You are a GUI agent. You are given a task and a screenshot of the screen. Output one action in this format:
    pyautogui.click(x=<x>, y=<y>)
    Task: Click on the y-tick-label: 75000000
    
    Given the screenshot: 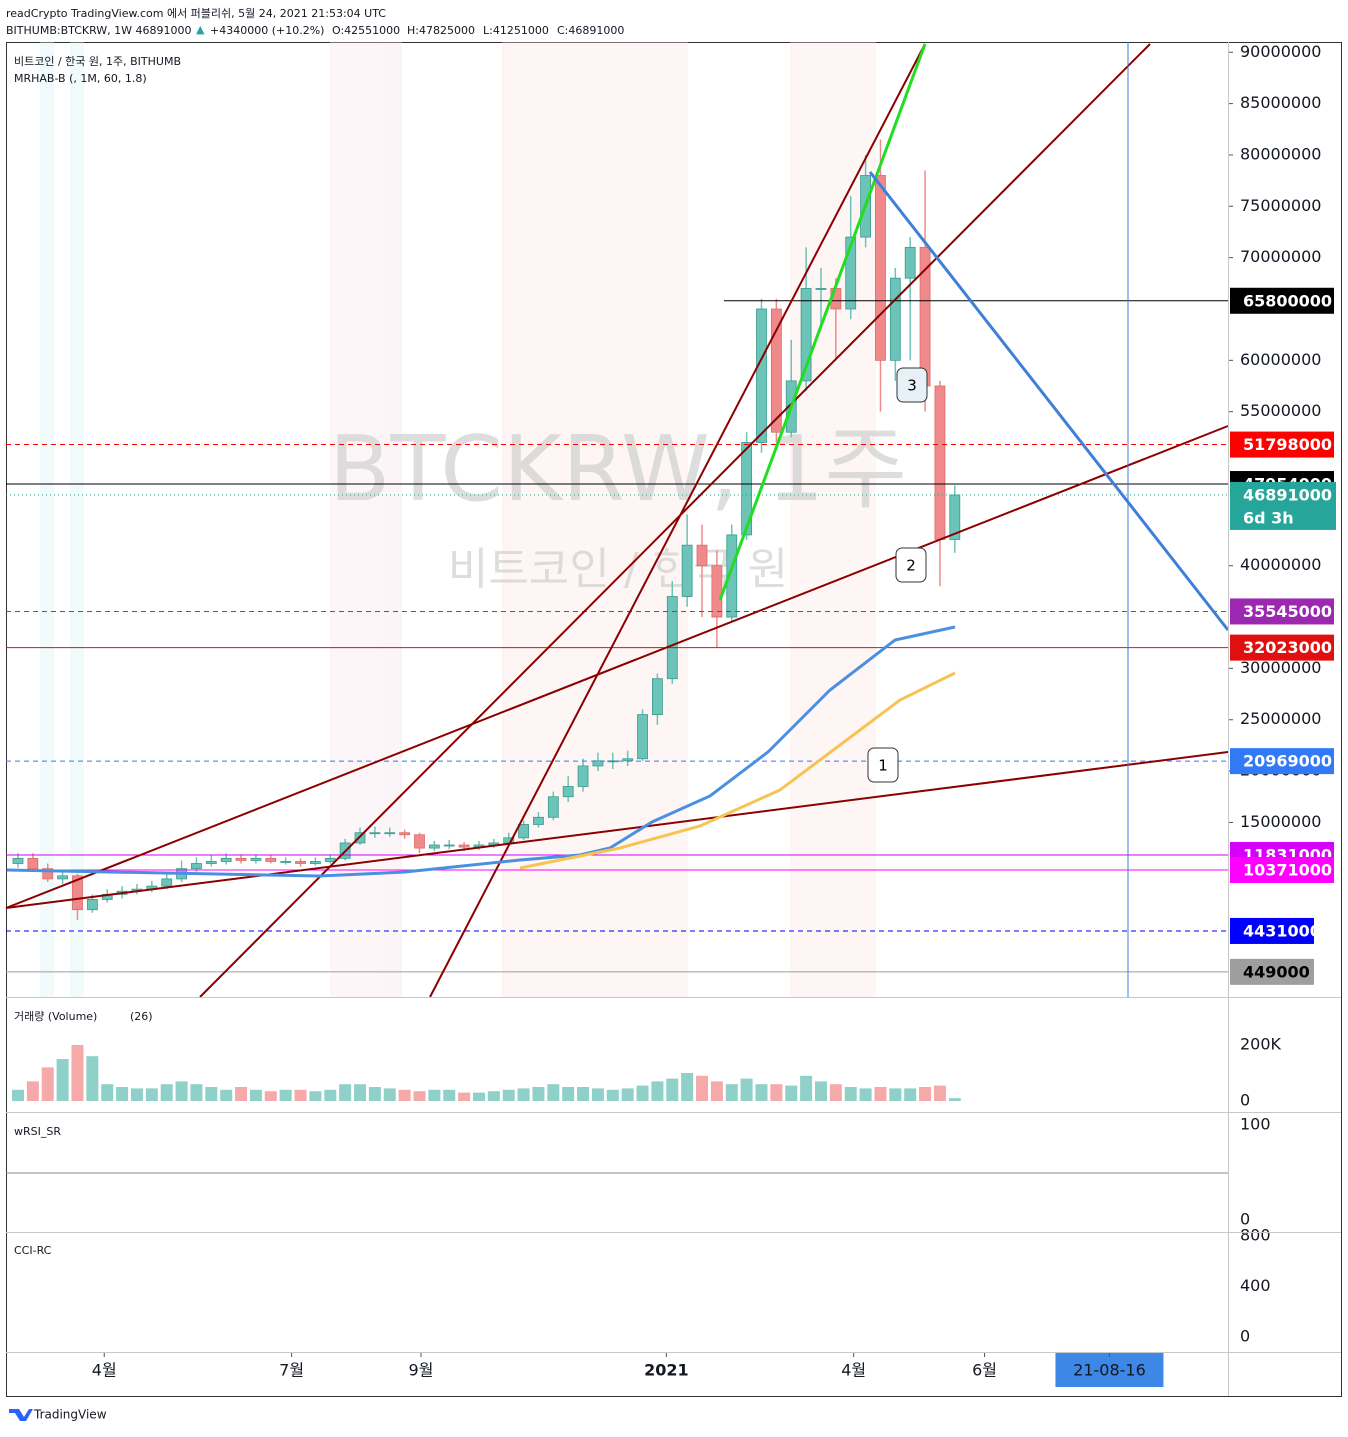 What is the action you would take?
    pyautogui.click(x=1280, y=205)
    